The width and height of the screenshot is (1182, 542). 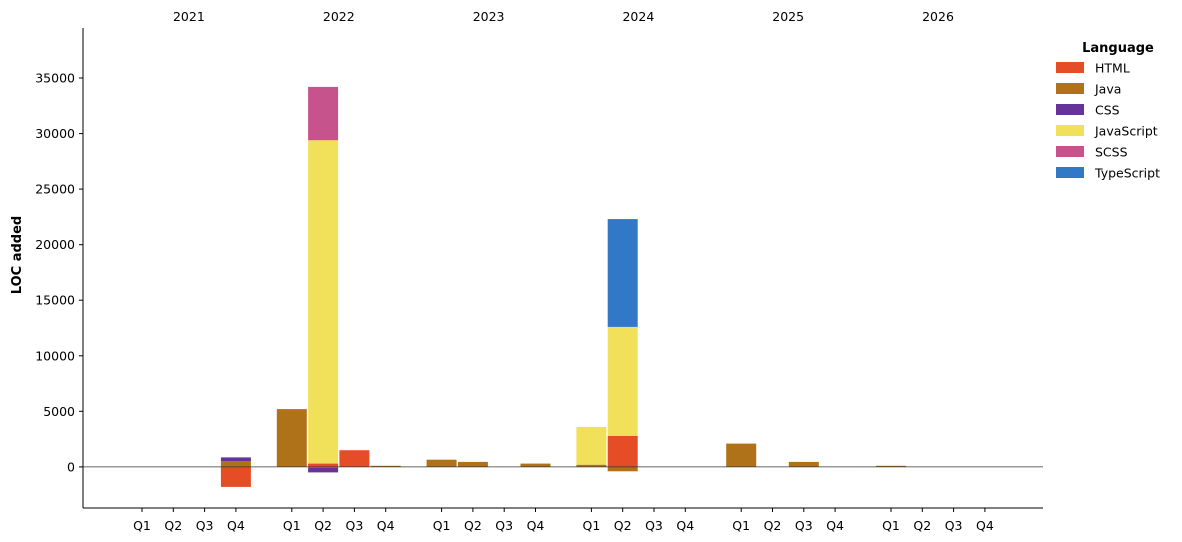 What do you see at coordinates (55, 300) in the screenshot?
I see `y-tick-label: 15000` at bounding box center [55, 300].